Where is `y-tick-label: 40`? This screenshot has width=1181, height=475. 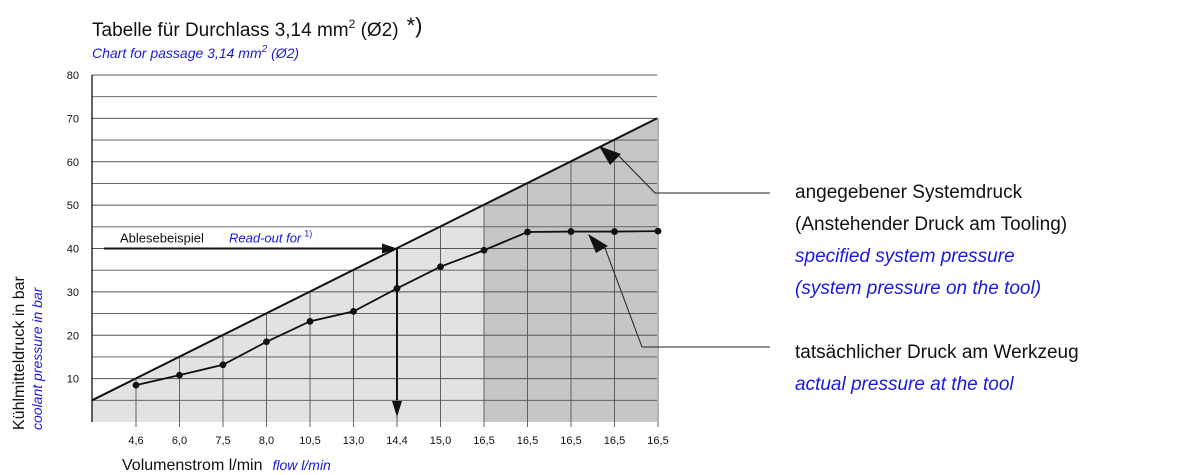 y-tick-label: 40 is located at coordinates (73, 250).